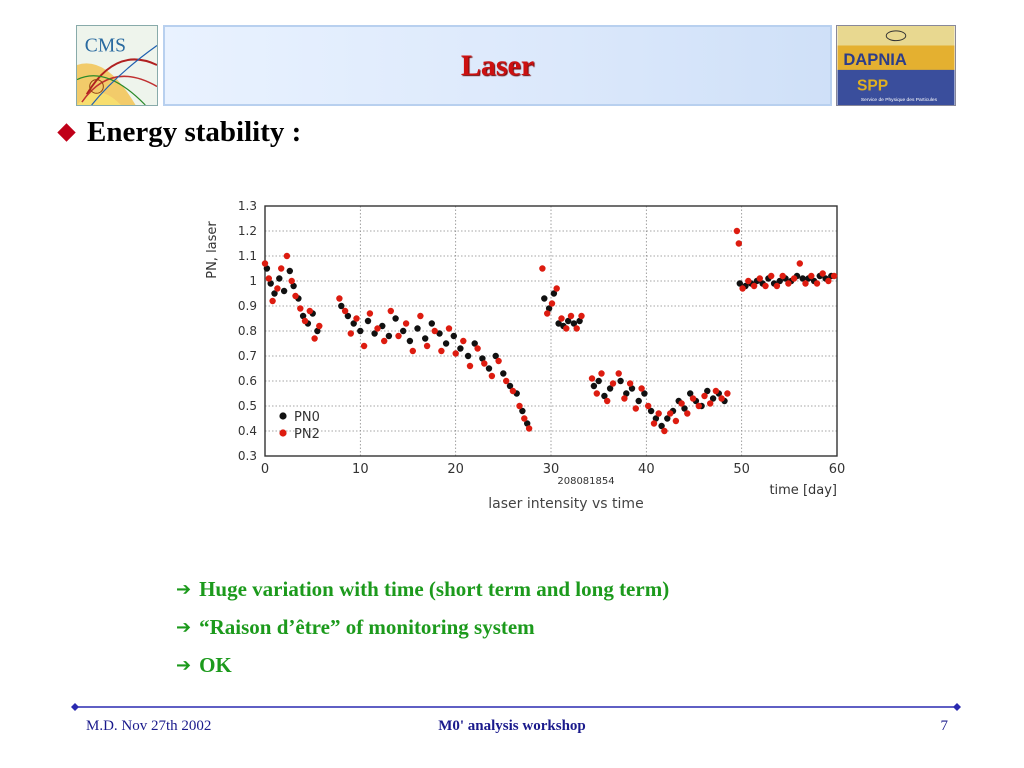 This screenshot has height=768, width=1024. I want to click on y-tick-labels: 0.3 0.4 0.5 0.6 0.7 0.8 0.9 1 1.1 1.2 1.3, so click(247, 331).